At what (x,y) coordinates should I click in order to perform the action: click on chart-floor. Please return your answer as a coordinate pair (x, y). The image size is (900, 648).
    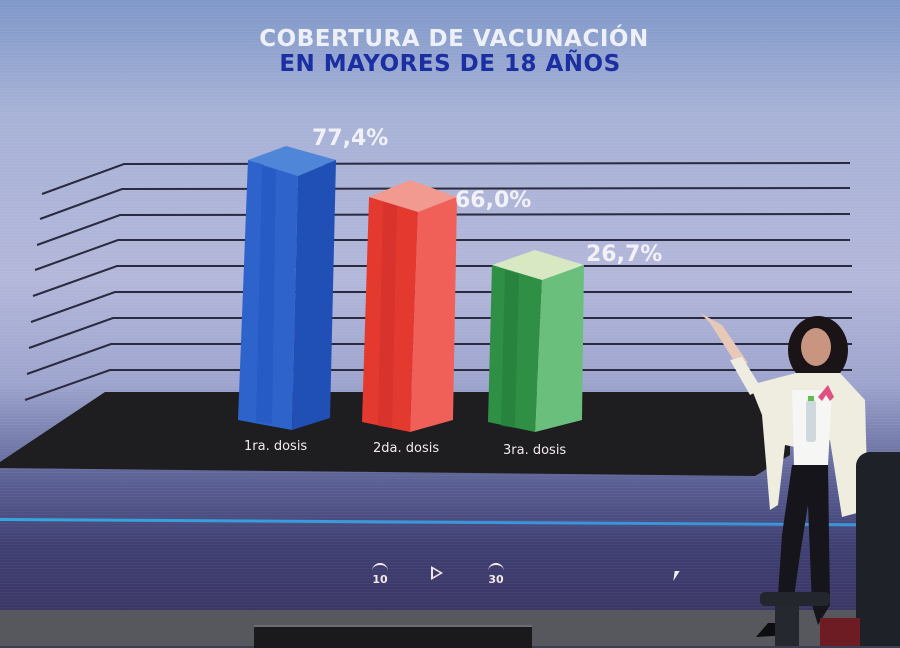
    Looking at the image, I should click on (395, 434).